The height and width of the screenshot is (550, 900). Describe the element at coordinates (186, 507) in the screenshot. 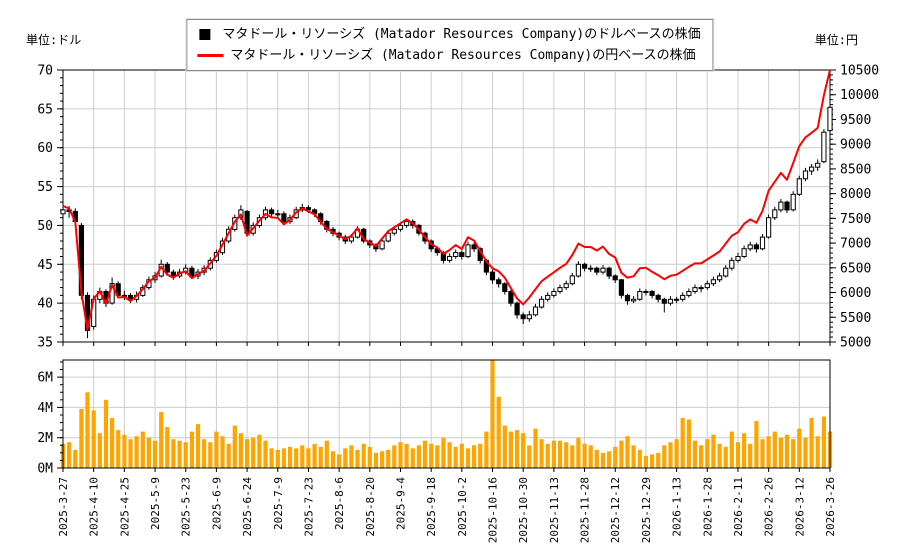

I see `date-label: 2025-5-23` at that location.